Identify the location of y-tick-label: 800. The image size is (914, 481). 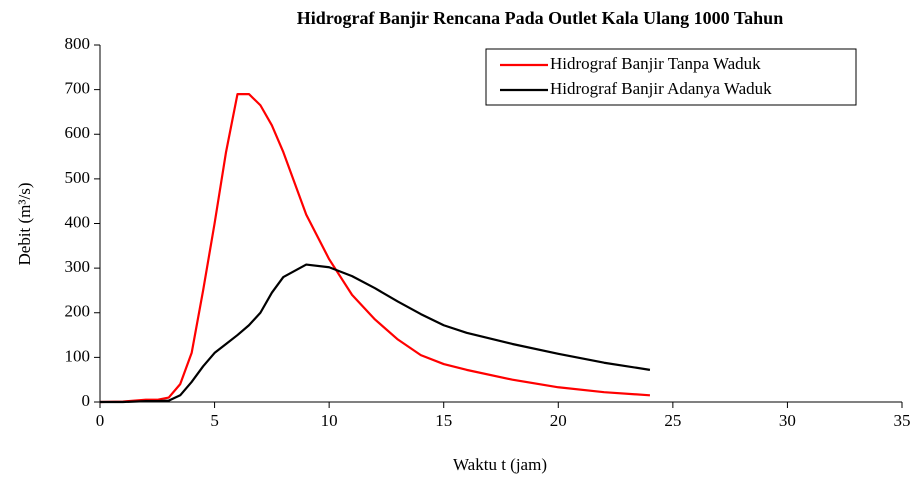
(78, 43).